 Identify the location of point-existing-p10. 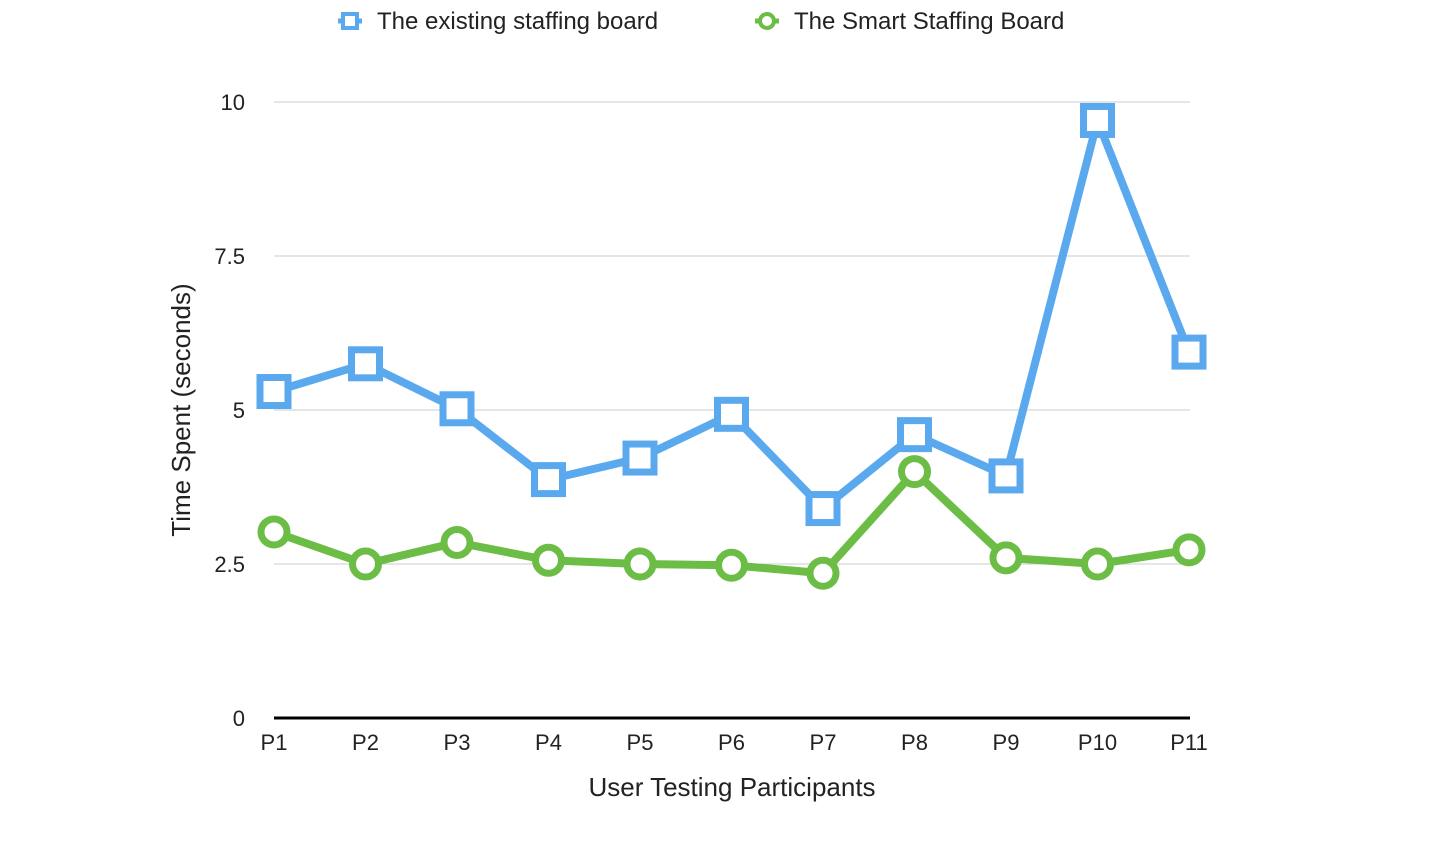
(1097, 120).